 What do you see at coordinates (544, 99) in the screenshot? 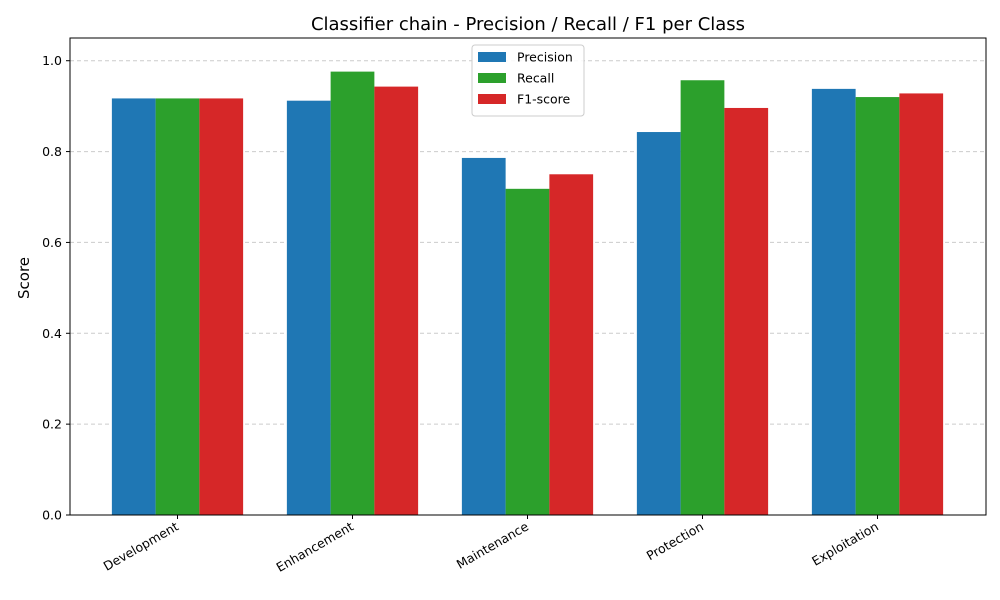
I see `legend-label: F1-score` at bounding box center [544, 99].